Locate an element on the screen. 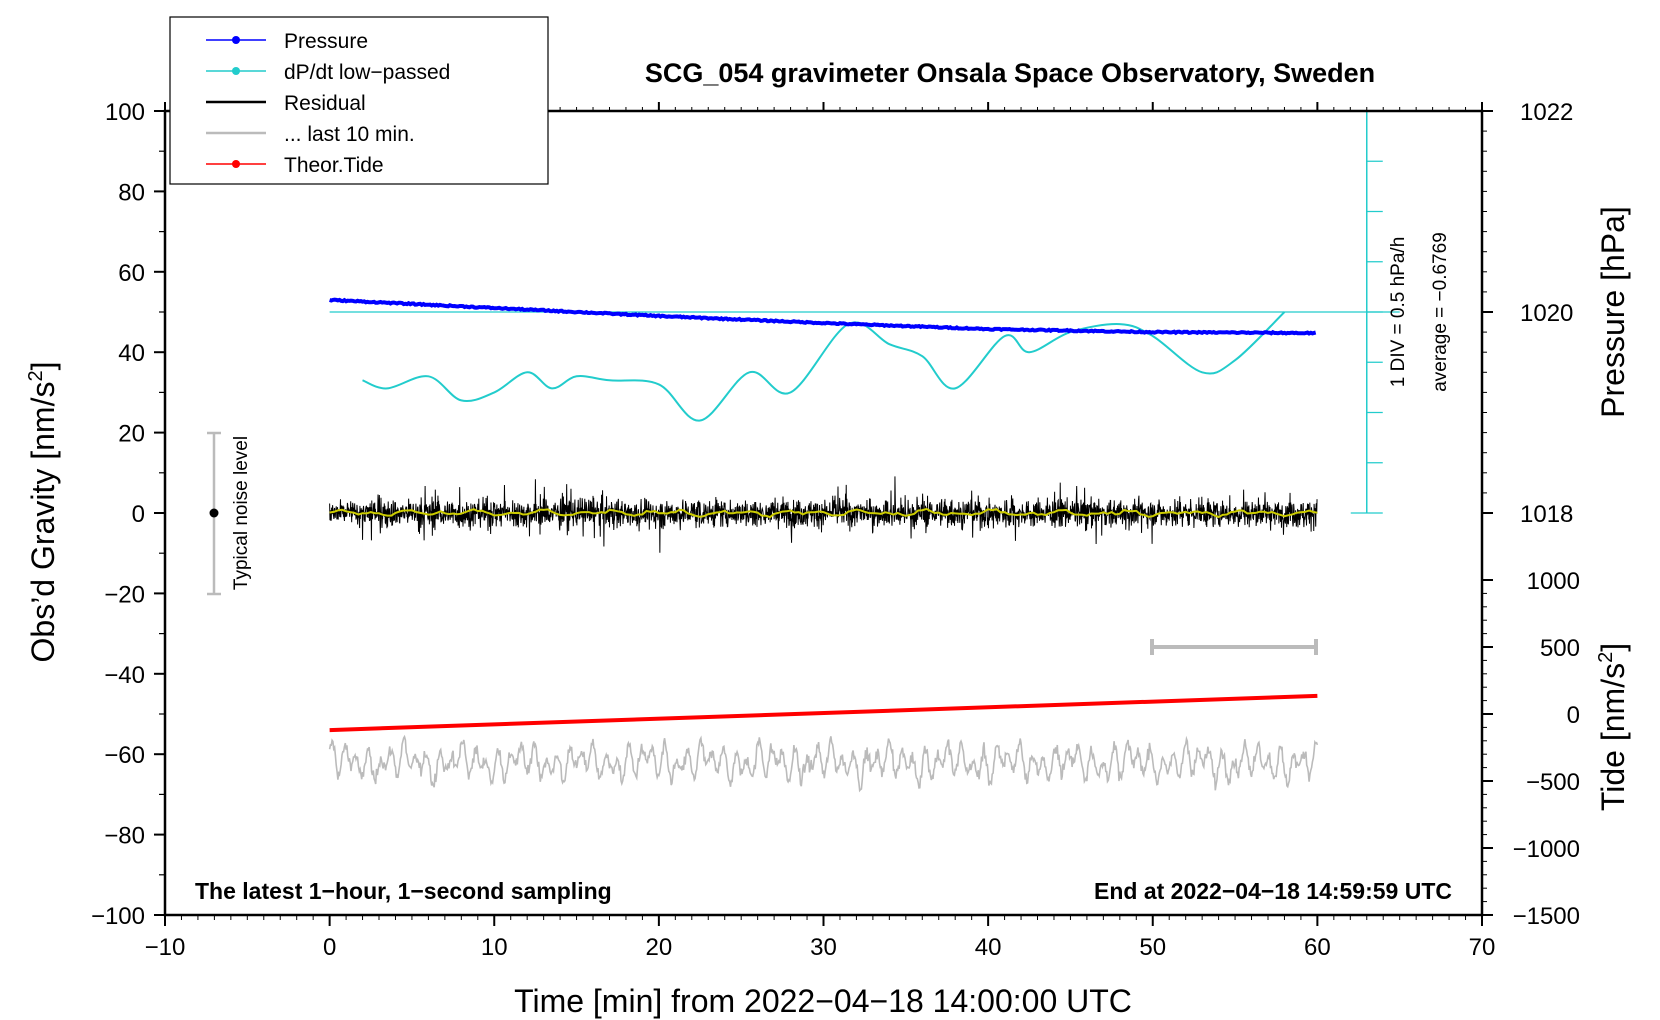 This screenshot has height=1020, width=1660. scale-average-label: average = −0.6769 is located at coordinates (1440, 312).